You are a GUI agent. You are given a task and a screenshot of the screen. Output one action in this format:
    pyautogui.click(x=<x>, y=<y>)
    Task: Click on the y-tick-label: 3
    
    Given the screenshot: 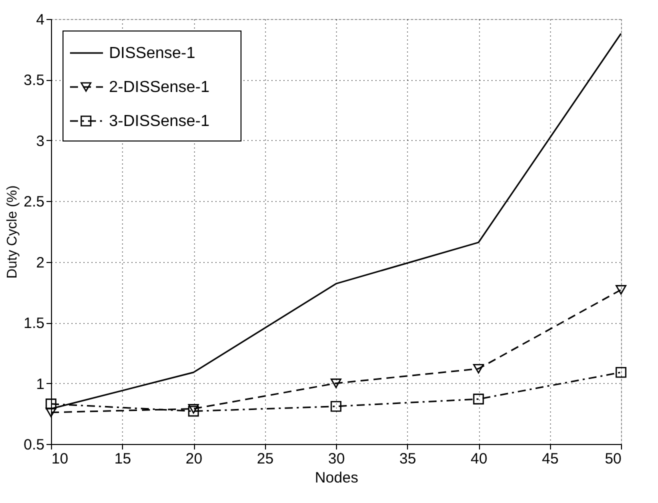 What is the action you would take?
    pyautogui.click(x=40, y=141)
    